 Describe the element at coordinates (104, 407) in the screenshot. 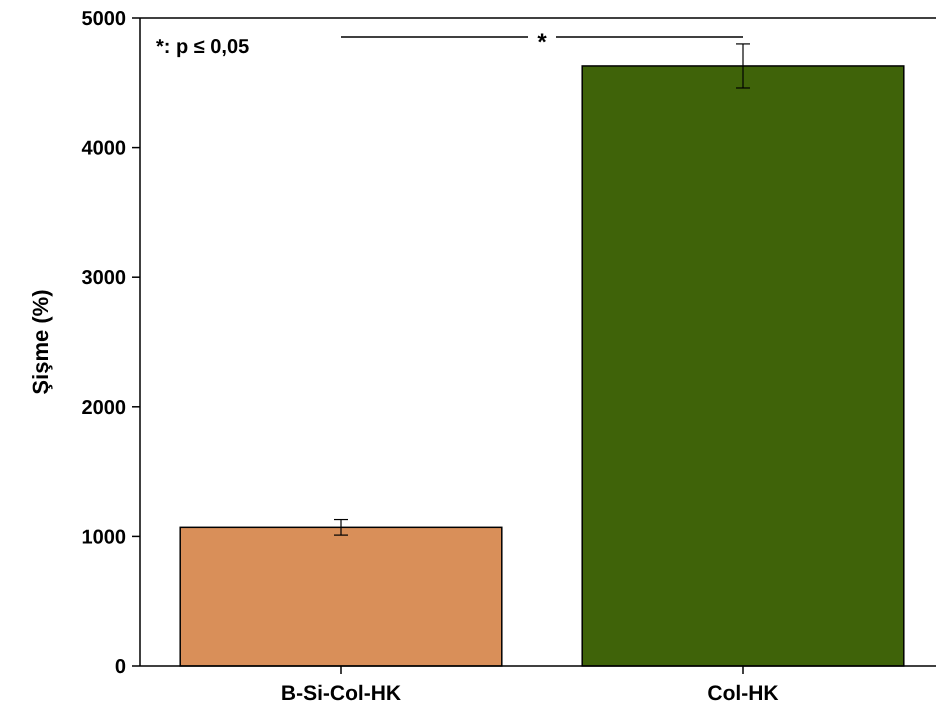

I see `y-tick-label: 2000` at that location.